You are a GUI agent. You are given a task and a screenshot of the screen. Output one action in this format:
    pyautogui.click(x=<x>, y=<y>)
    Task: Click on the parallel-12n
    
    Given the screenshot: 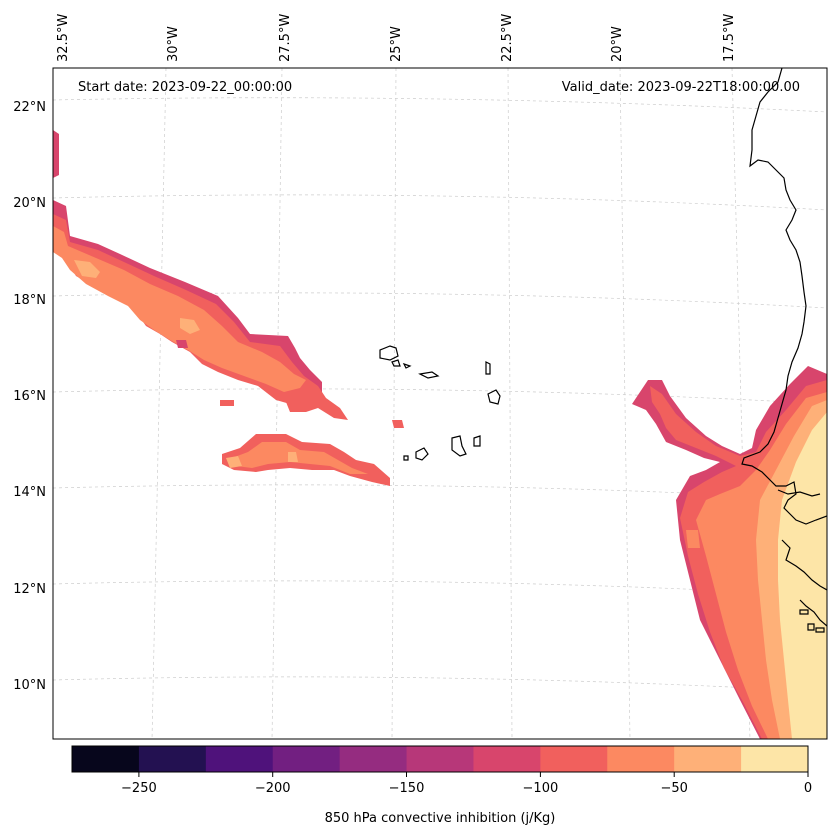 What is the action you would take?
    pyautogui.click(x=440, y=588)
    